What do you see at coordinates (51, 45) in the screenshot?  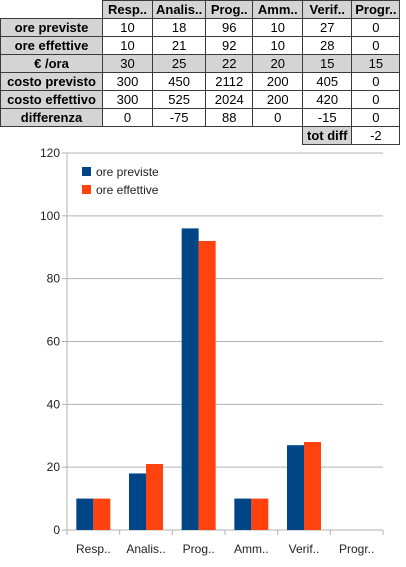 I see `row-label: ore effettive` at bounding box center [51, 45].